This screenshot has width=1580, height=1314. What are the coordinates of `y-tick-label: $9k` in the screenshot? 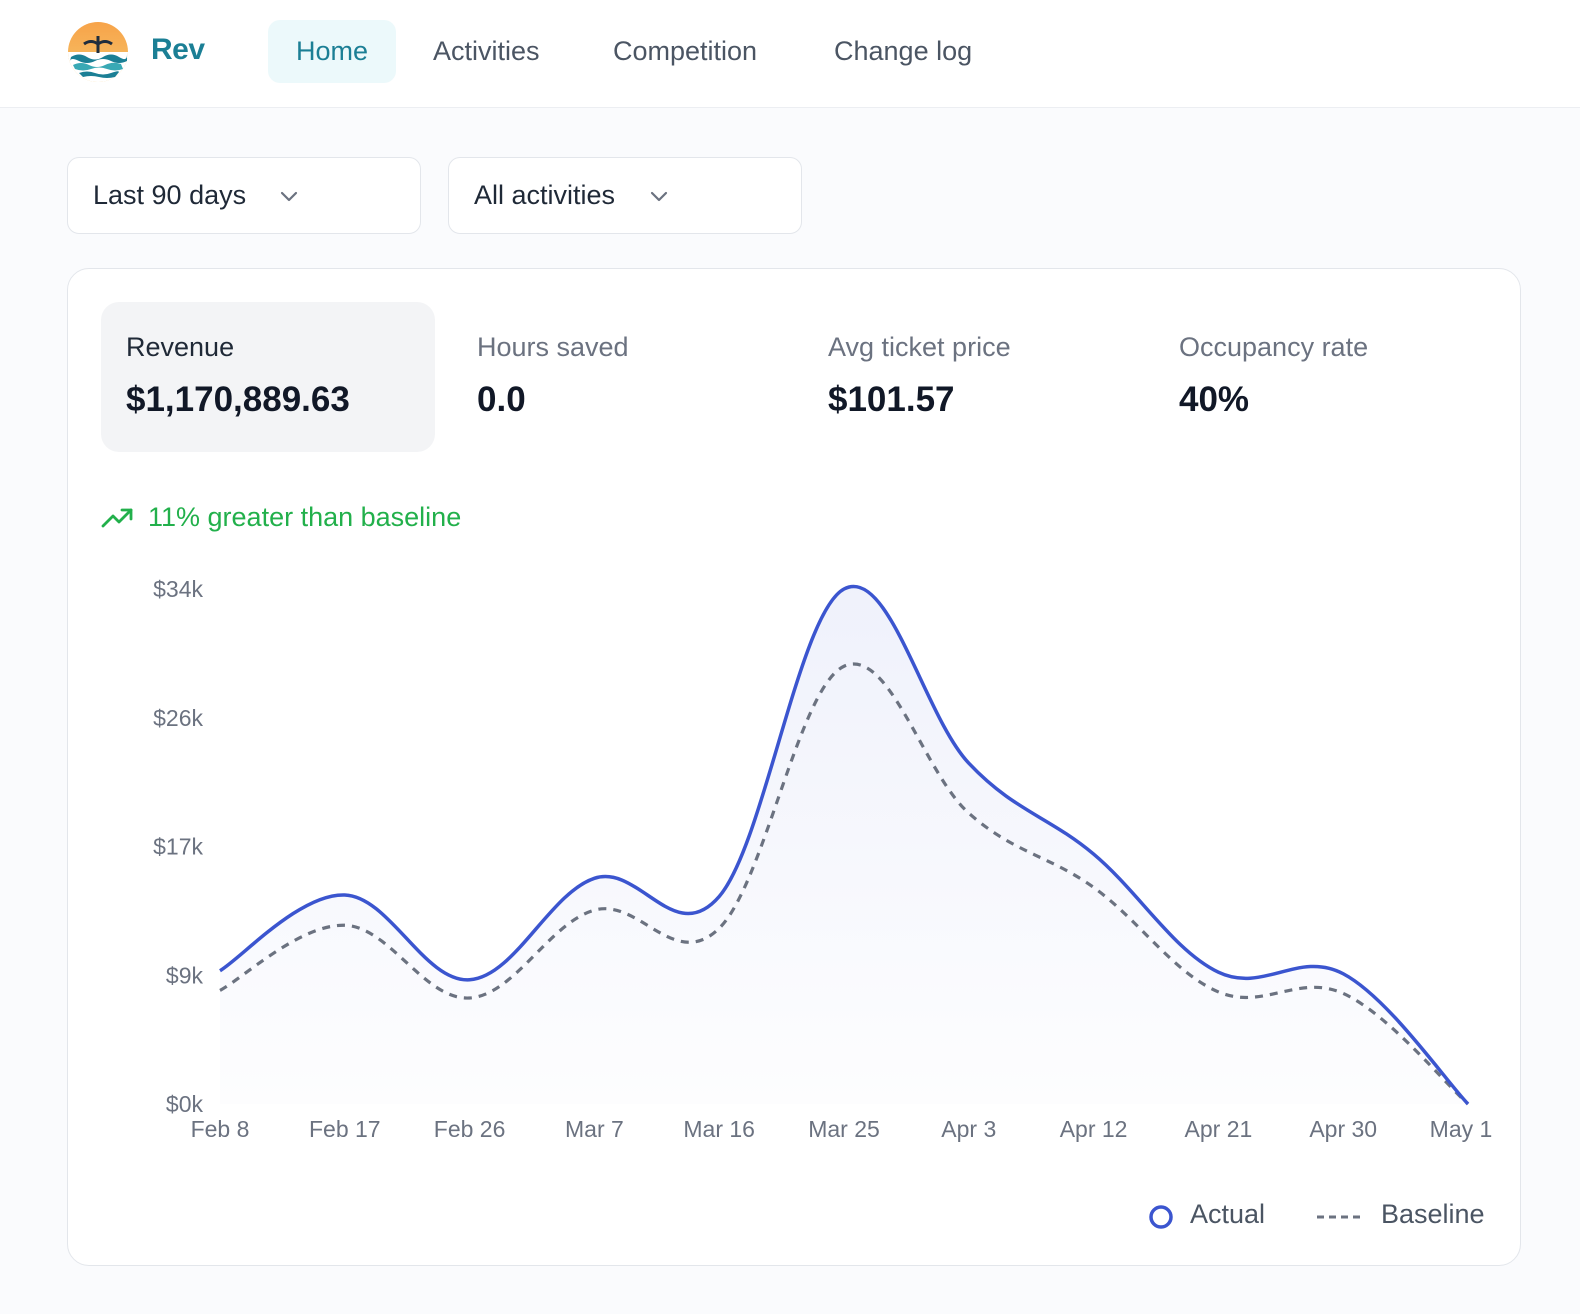 It's located at (185, 975).